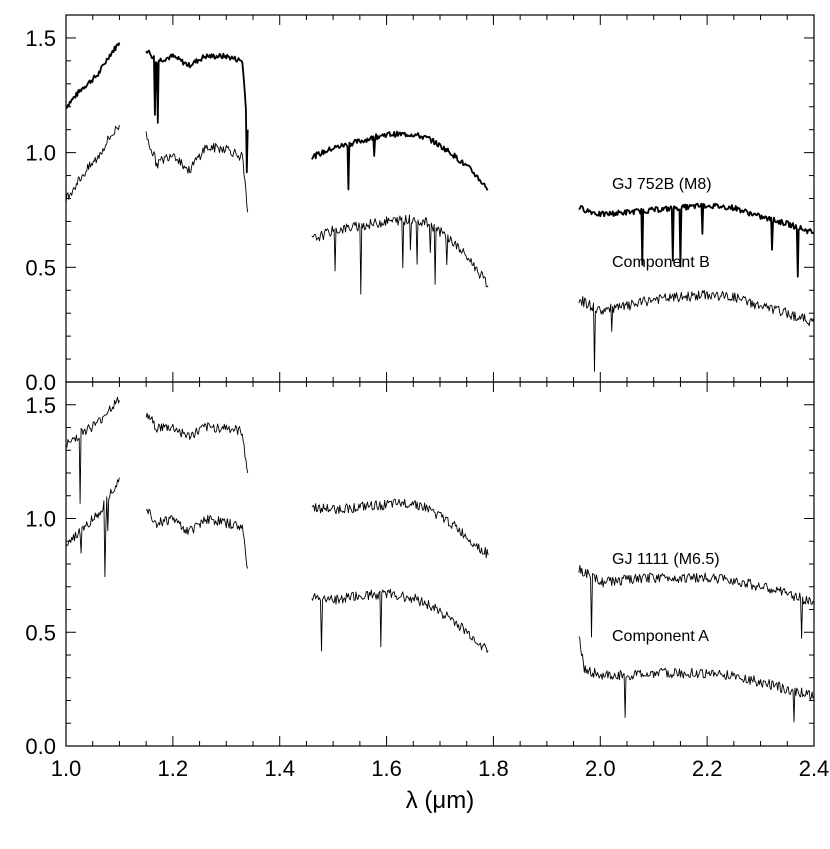 The width and height of the screenshot is (830, 849). I want to click on x-tick-label: 1.4, so click(279, 768).